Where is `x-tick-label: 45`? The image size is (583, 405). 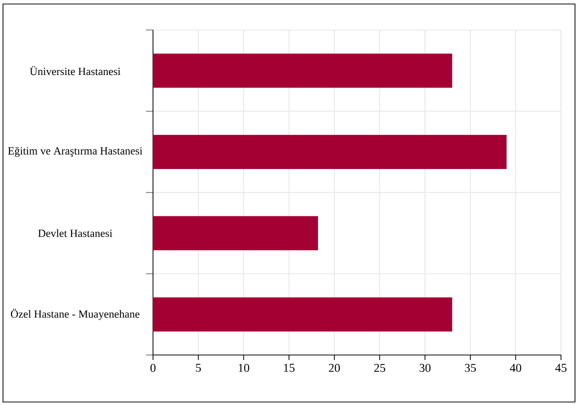
x-tick-label: 45 is located at coordinates (561, 368).